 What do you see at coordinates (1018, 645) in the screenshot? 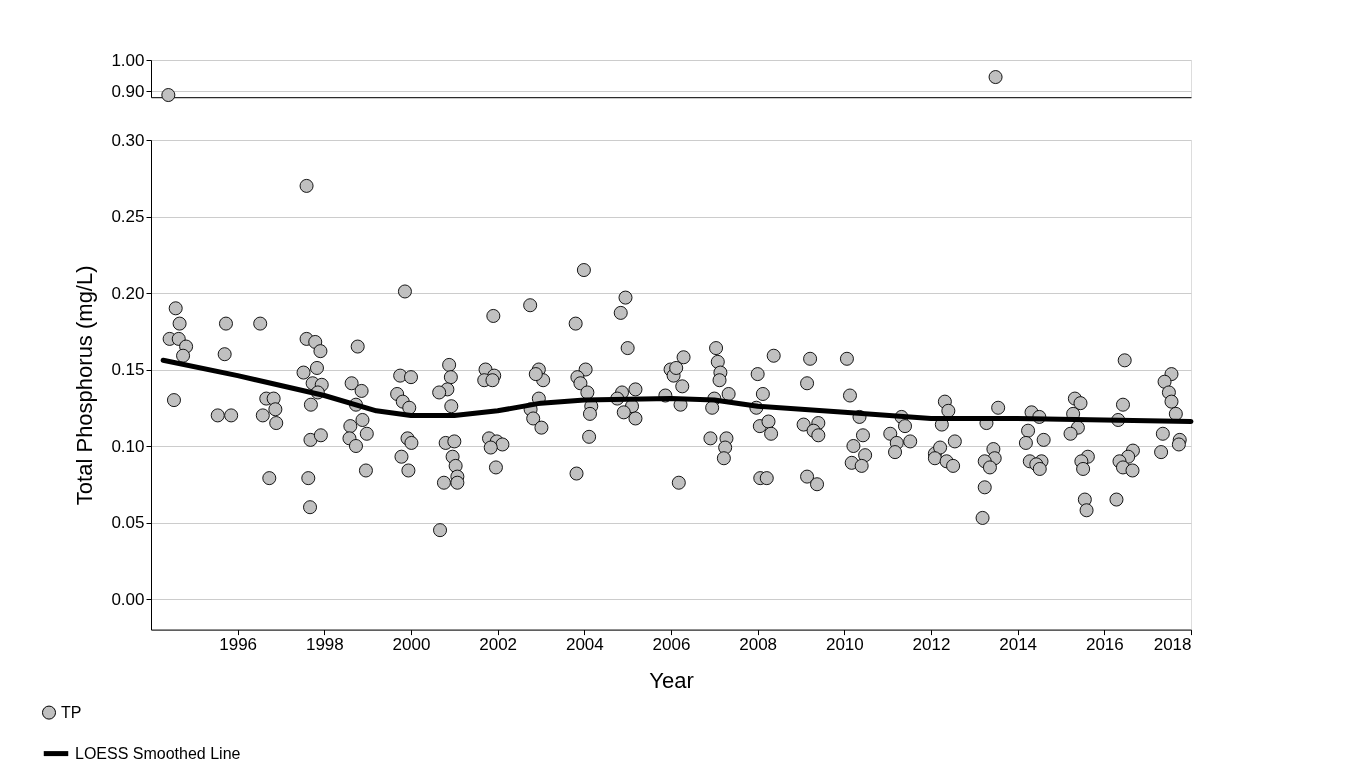
I see `x-tick-label: 2014` at bounding box center [1018, 645].